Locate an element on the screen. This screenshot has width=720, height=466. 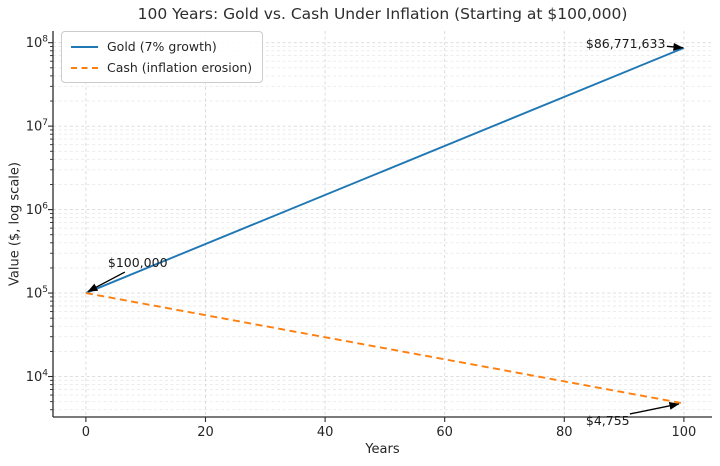
legend-label-cash: Cash (inflation erosion) is located at coordinates (180, 67).